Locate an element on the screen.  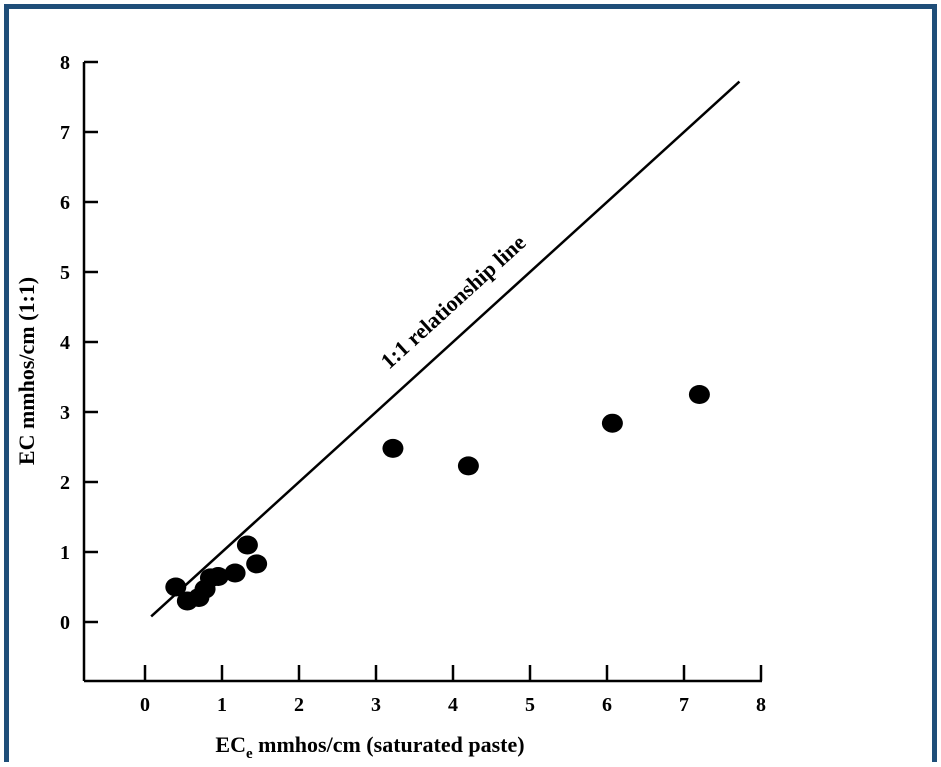
y-axis-title: EC mmhos/cm (1:1) is located at coordinates (26, 371).